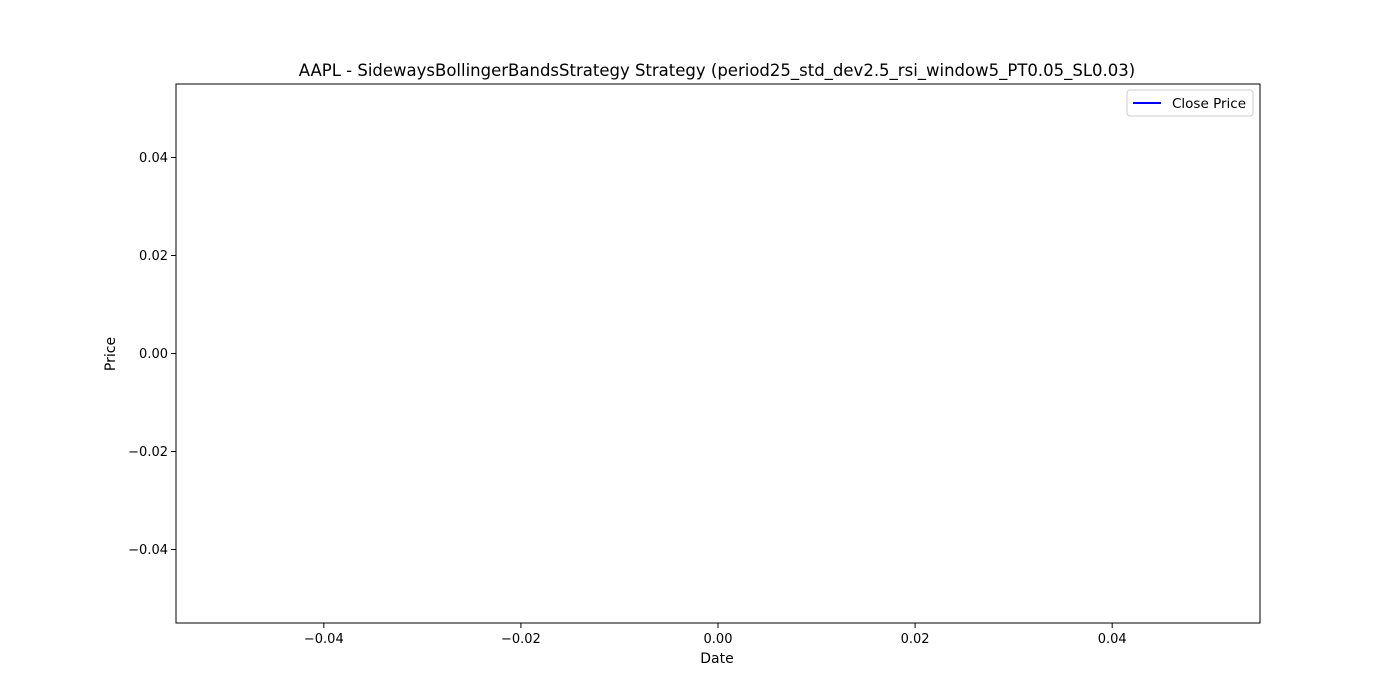  I want to click on x-tick-label: −0.02, so click(521, 639).